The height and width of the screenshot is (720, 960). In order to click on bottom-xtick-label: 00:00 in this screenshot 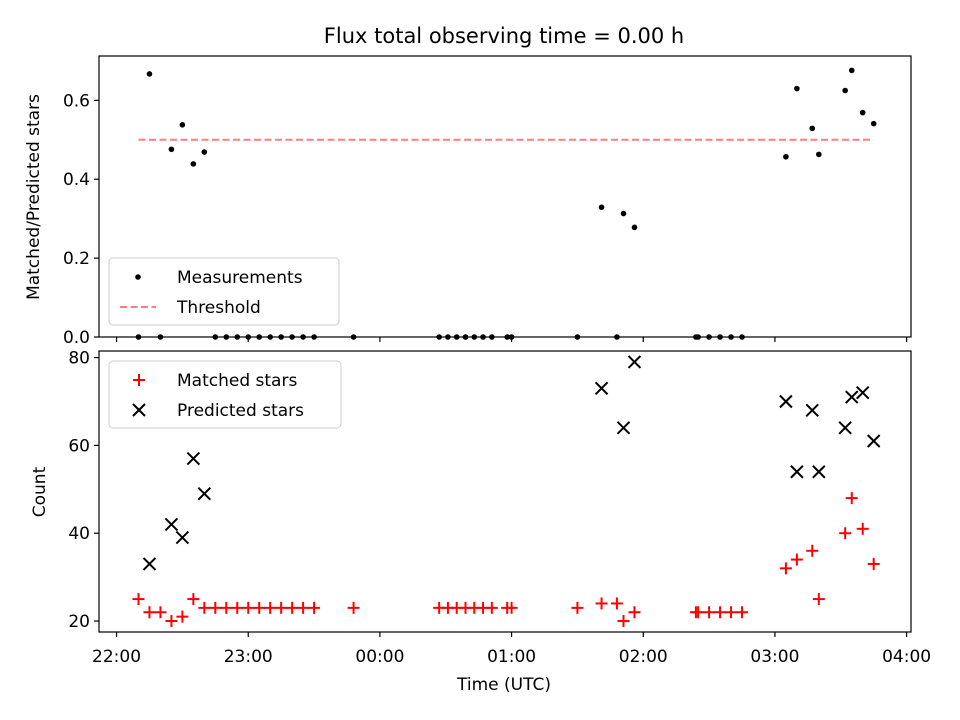, I will do `click(379, 657)`.